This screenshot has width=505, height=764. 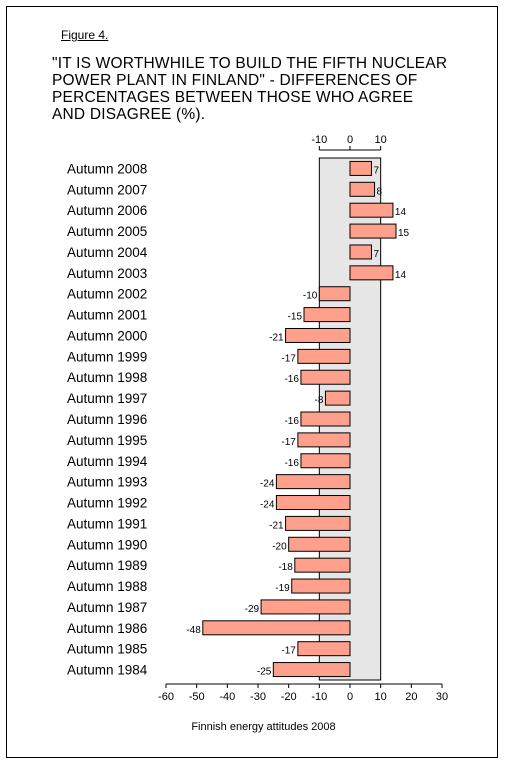 What do you see at coordinates (442, 697) in the screenshot?
I see `x-tick-label: 30` at bounding box center [442, 697].